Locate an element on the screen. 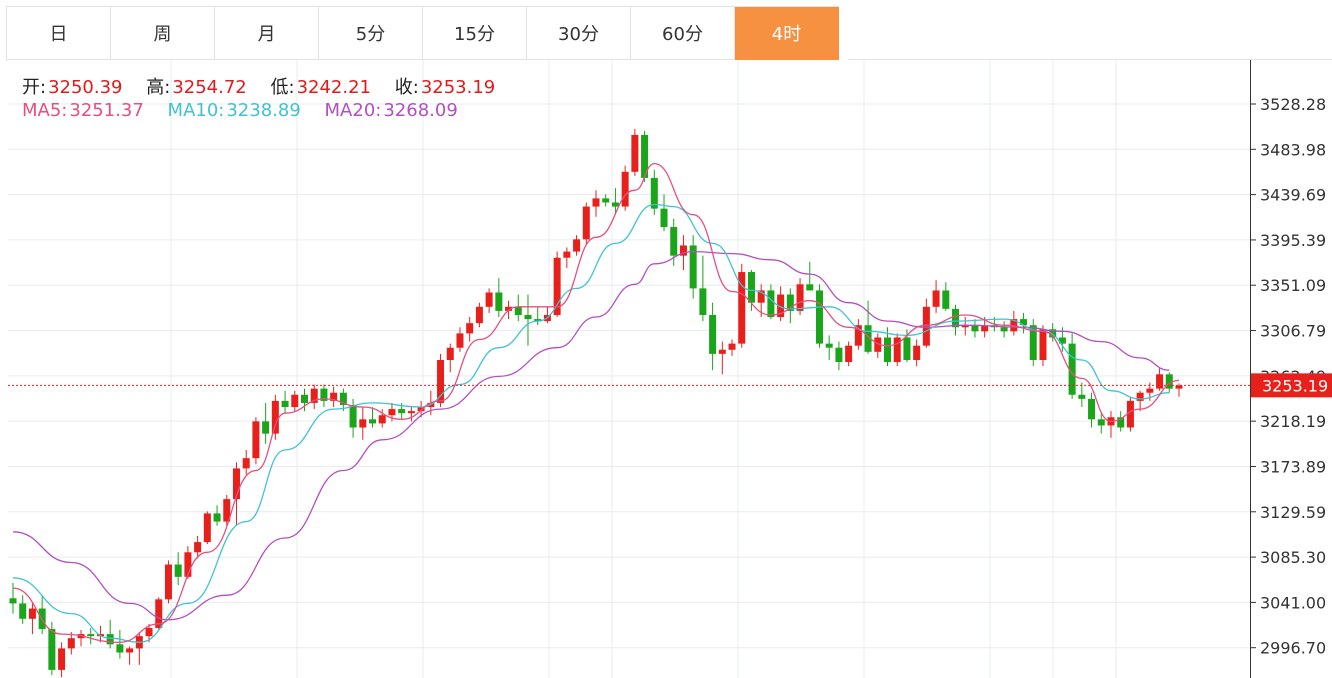  tab-week: 周 is located at coordinates (163, 33).